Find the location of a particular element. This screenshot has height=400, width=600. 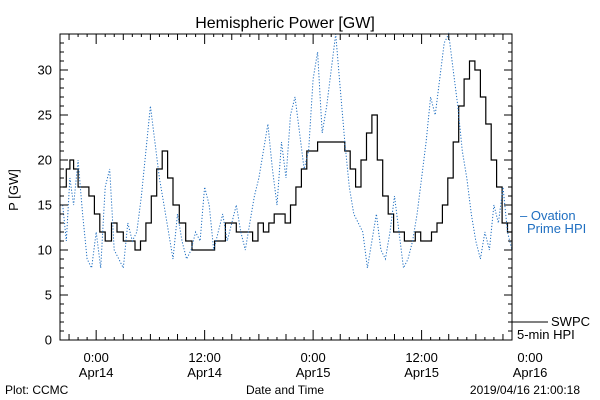

chart-title: Hemispheric Power [GW] is located at coordinates (285, 23).